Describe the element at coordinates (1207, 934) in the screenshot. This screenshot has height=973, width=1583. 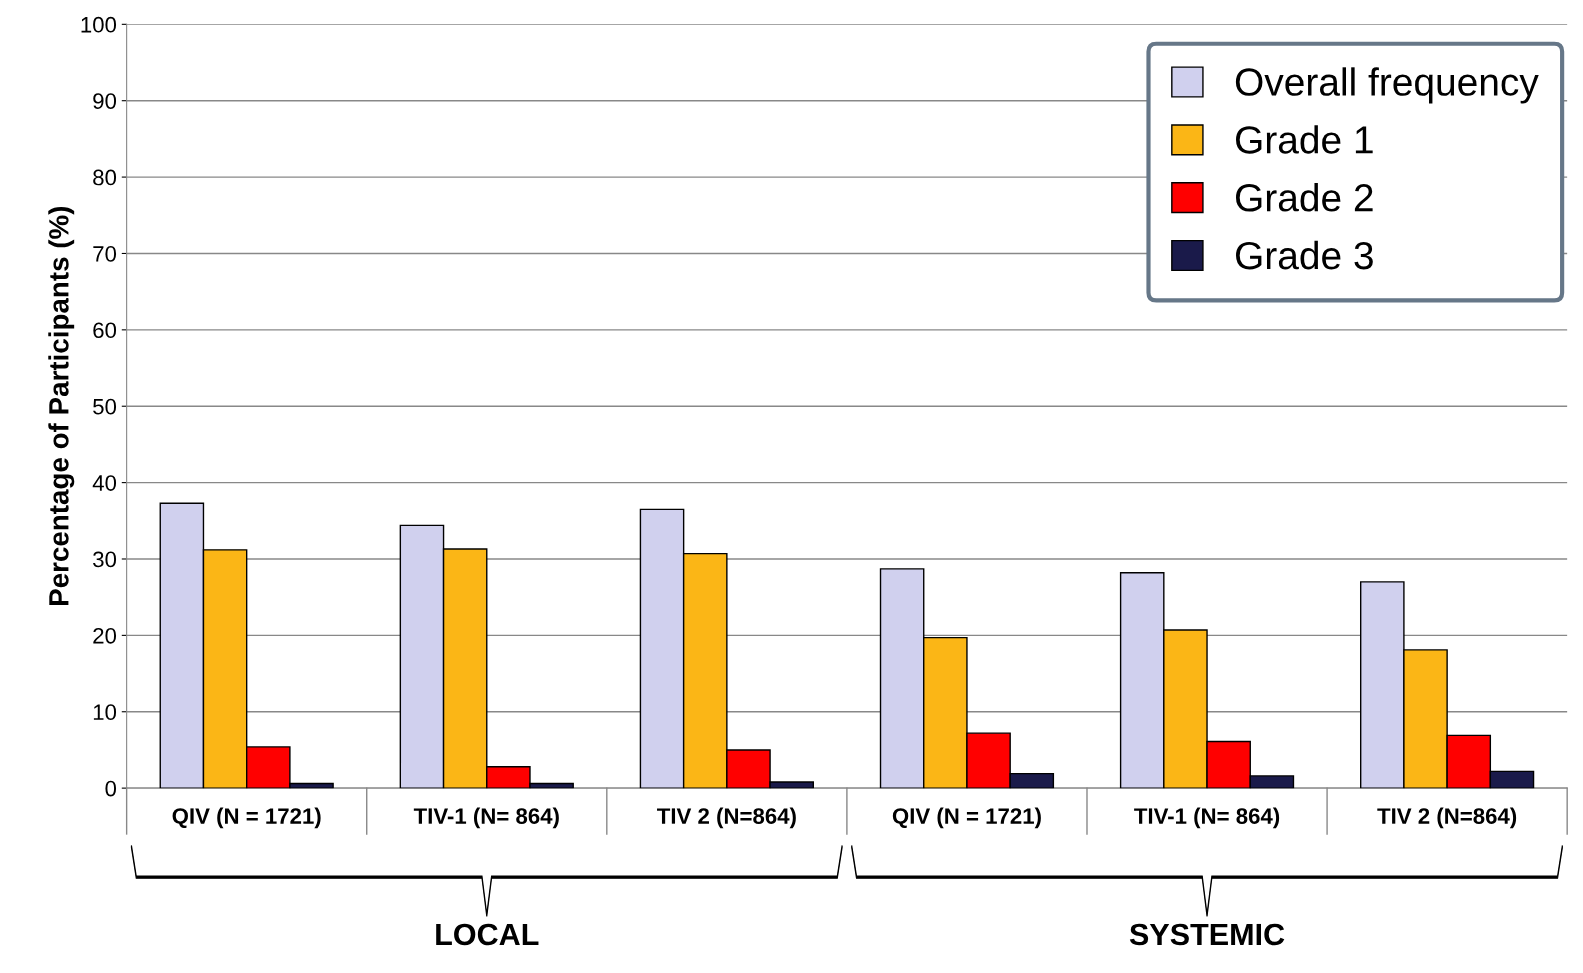
I see `text: SYSTEMIC` at that location.